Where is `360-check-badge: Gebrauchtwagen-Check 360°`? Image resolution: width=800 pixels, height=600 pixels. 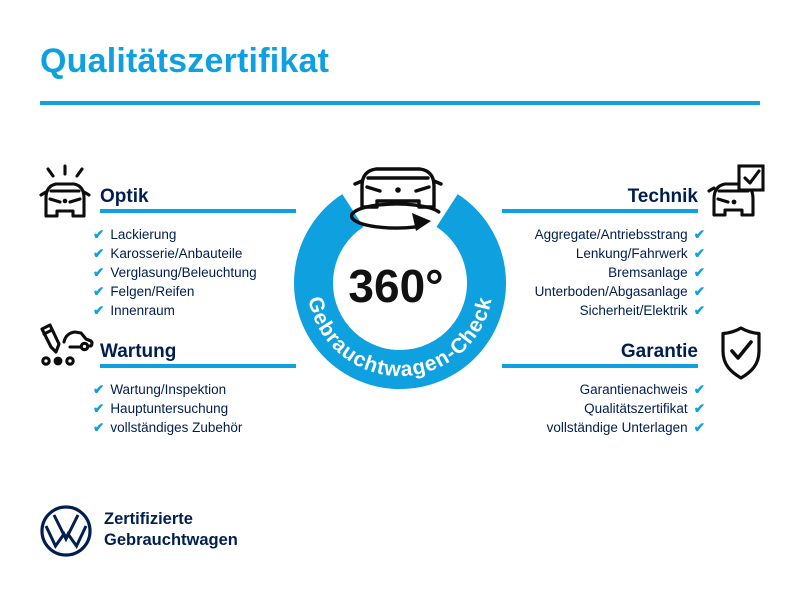
360-check-badge: Gebrauchtwagen-Check 360° is located at coordinates (400, 278).